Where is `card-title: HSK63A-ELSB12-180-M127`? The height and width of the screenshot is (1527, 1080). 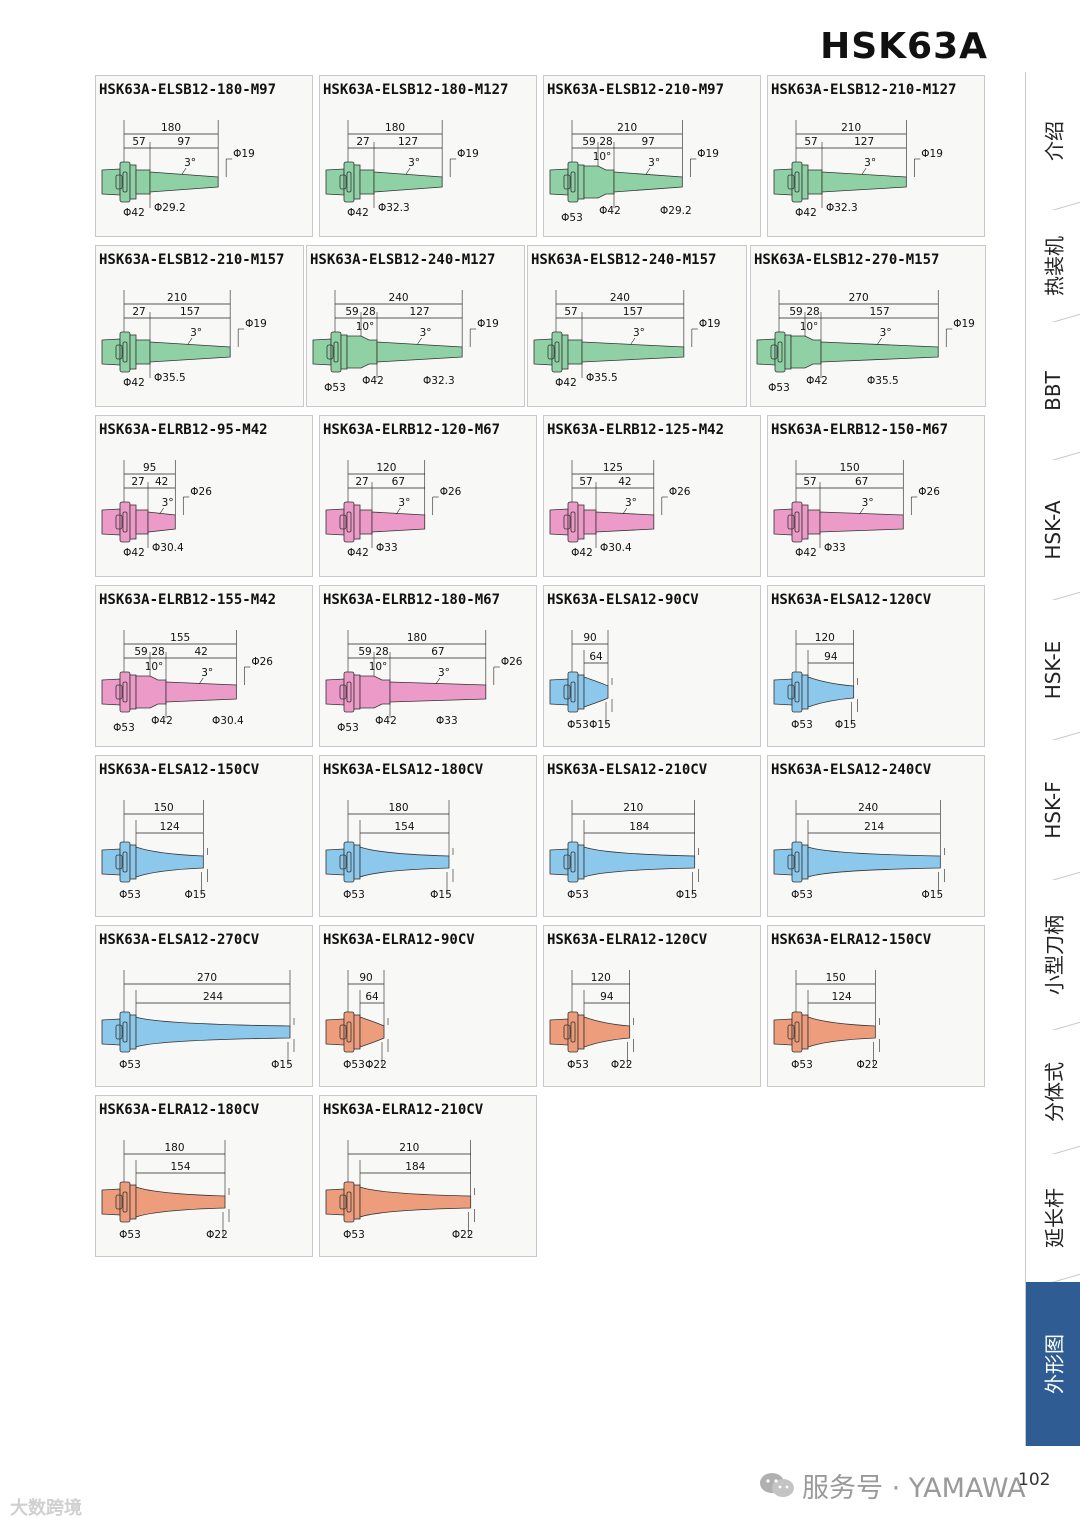
card-title: HSK63A-ELSB12-180-M127 is located at coordinates (416, 90).